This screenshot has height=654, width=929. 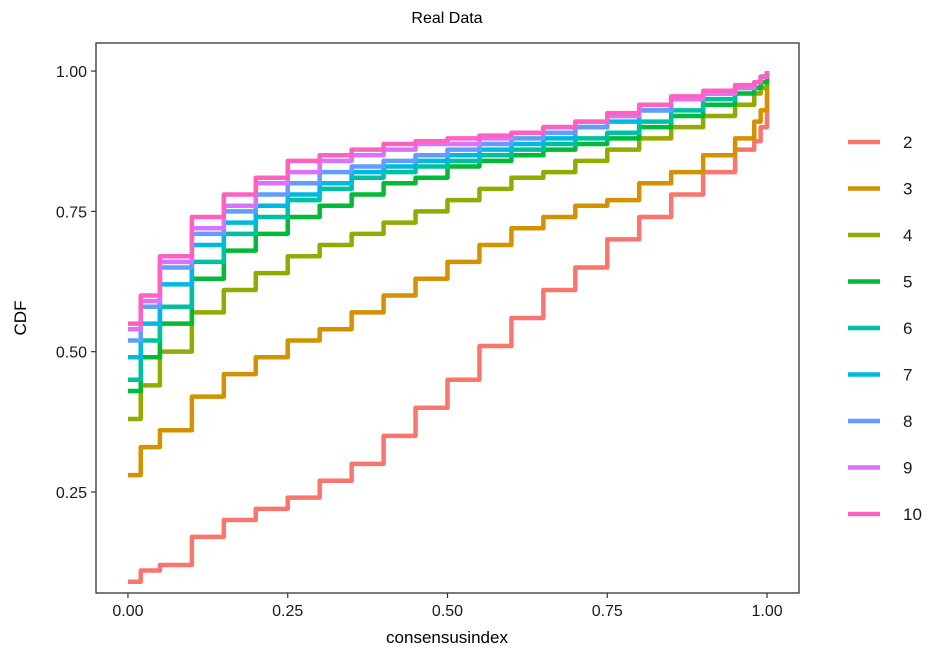 What do you see at coordinates (71, 353) in the screenshot?
I see `y-tick-label: 0.50` at bounding box center [71, 353].